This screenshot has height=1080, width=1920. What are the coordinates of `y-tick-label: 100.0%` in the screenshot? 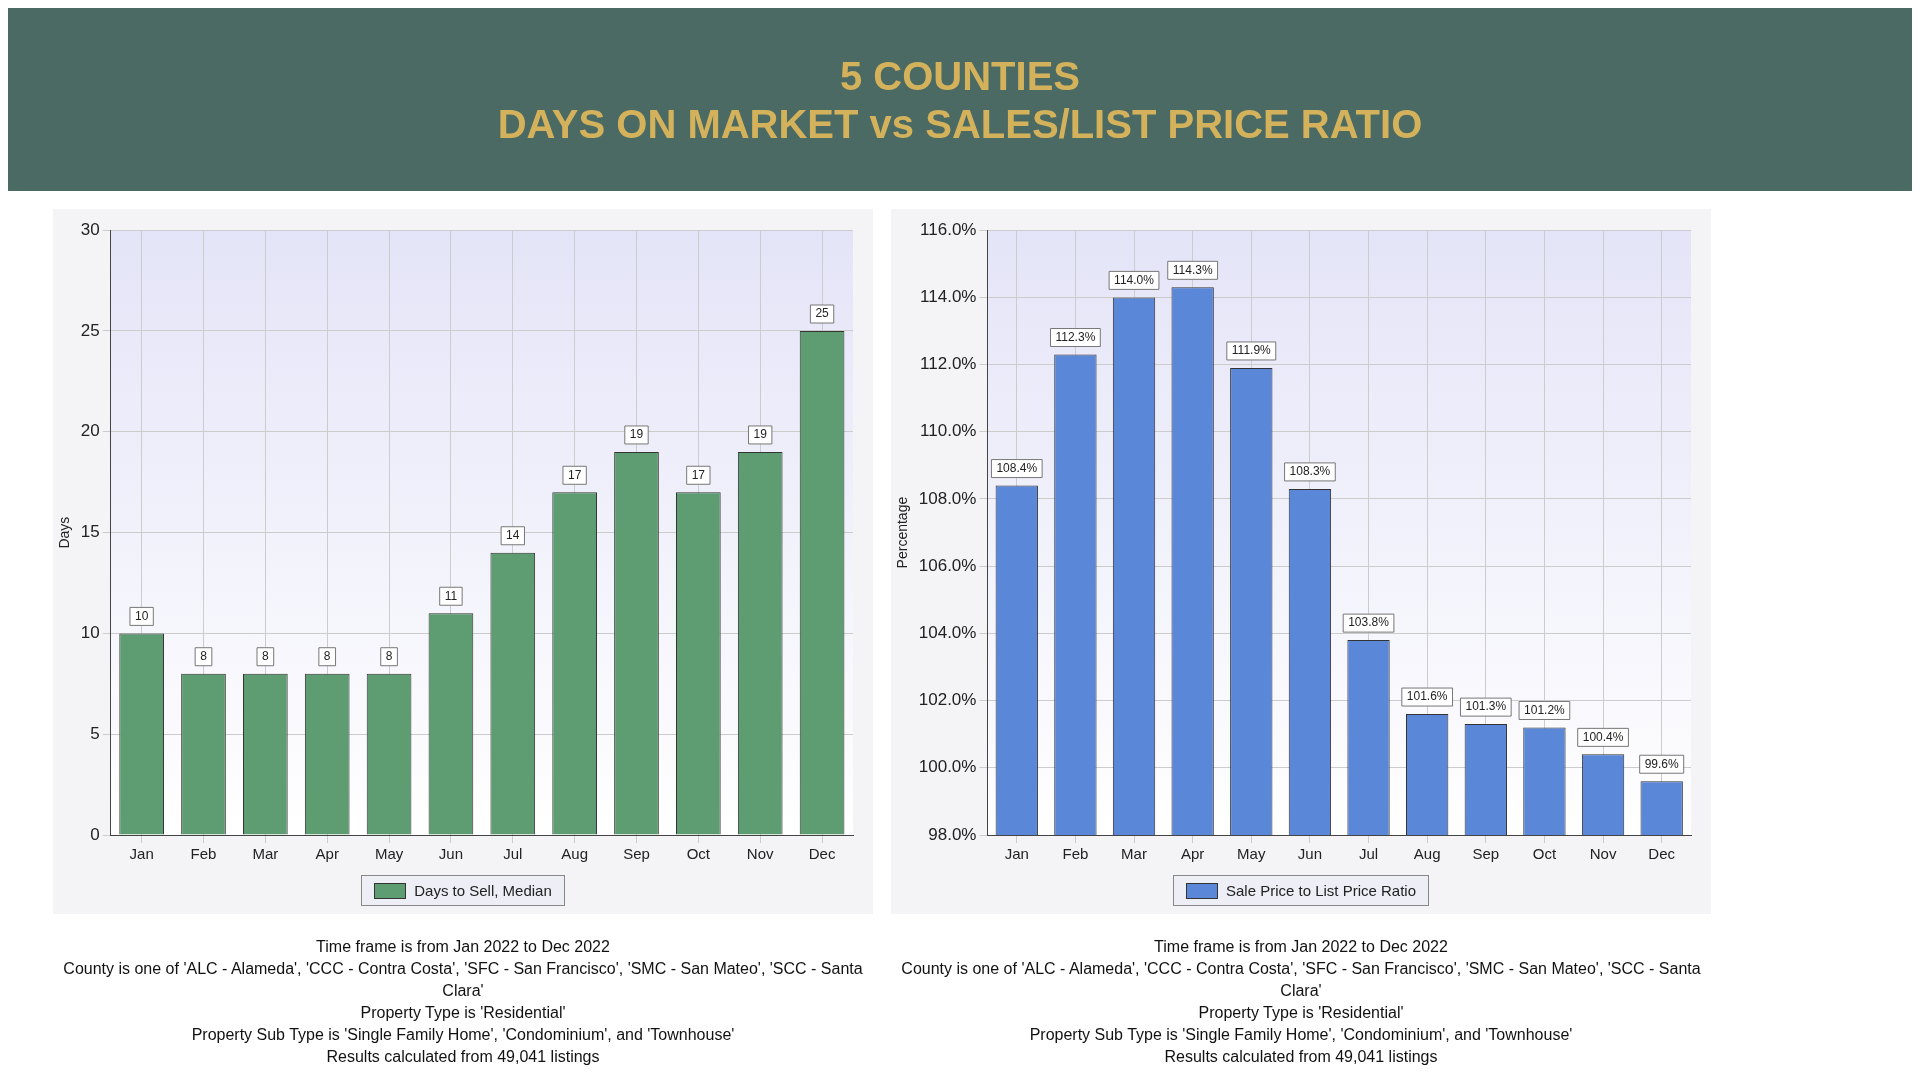 It's located at (947, 767).